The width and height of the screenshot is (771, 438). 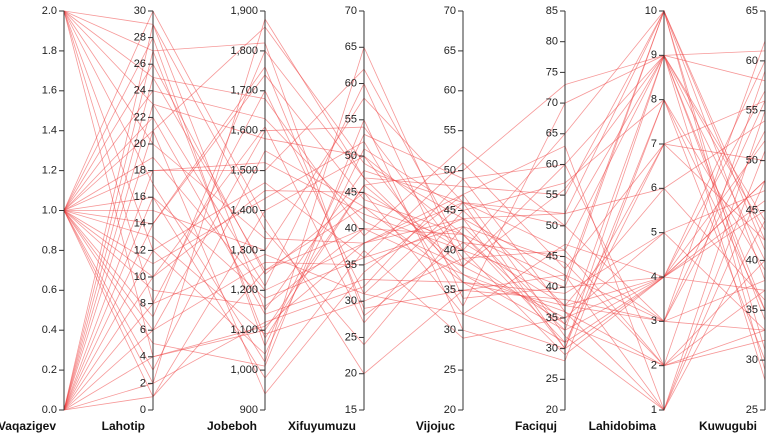 I want to click on tick-label: 1,700, so click(x=244, y=91).